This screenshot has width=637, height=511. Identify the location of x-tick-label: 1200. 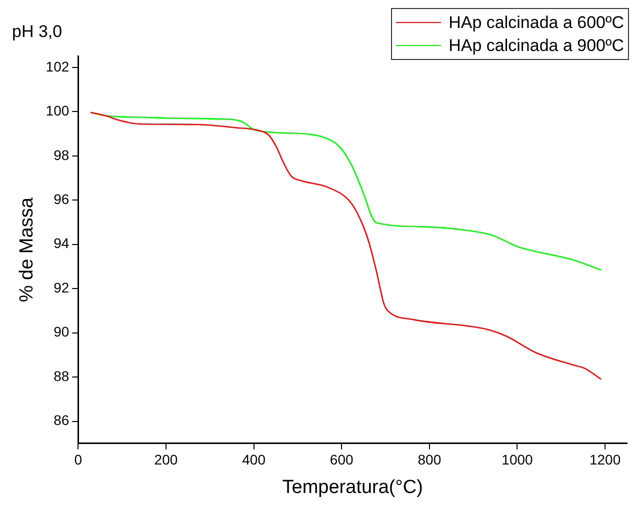
(605, 460).